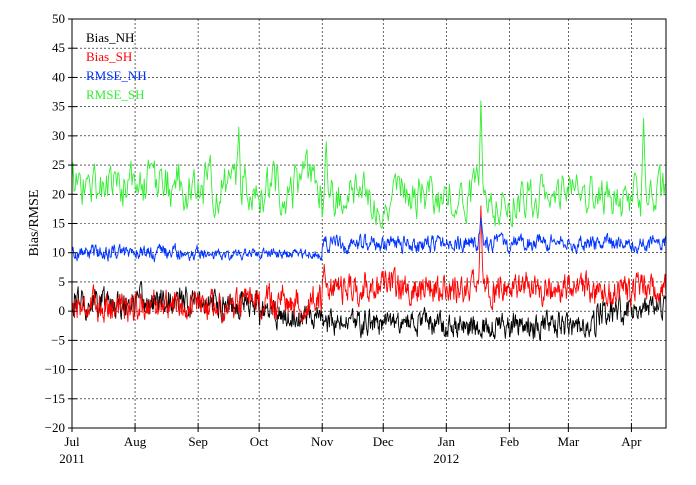  Describe the element at coordinates (62, 310) in the screenshot. I see `y-tick-label: 0` at that location.